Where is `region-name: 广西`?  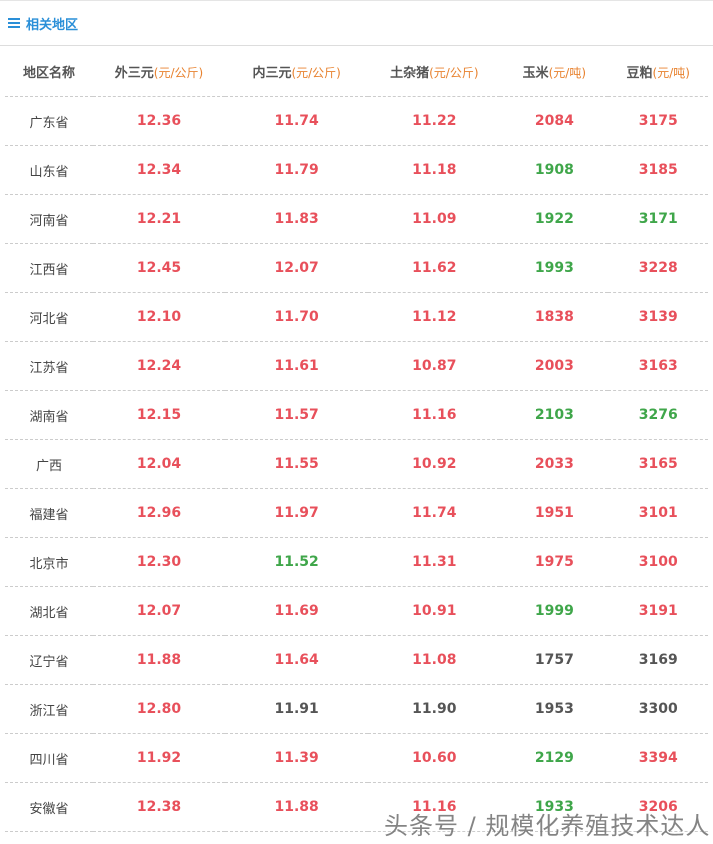
region-name: 广西 is located at coordinates (49, 464).